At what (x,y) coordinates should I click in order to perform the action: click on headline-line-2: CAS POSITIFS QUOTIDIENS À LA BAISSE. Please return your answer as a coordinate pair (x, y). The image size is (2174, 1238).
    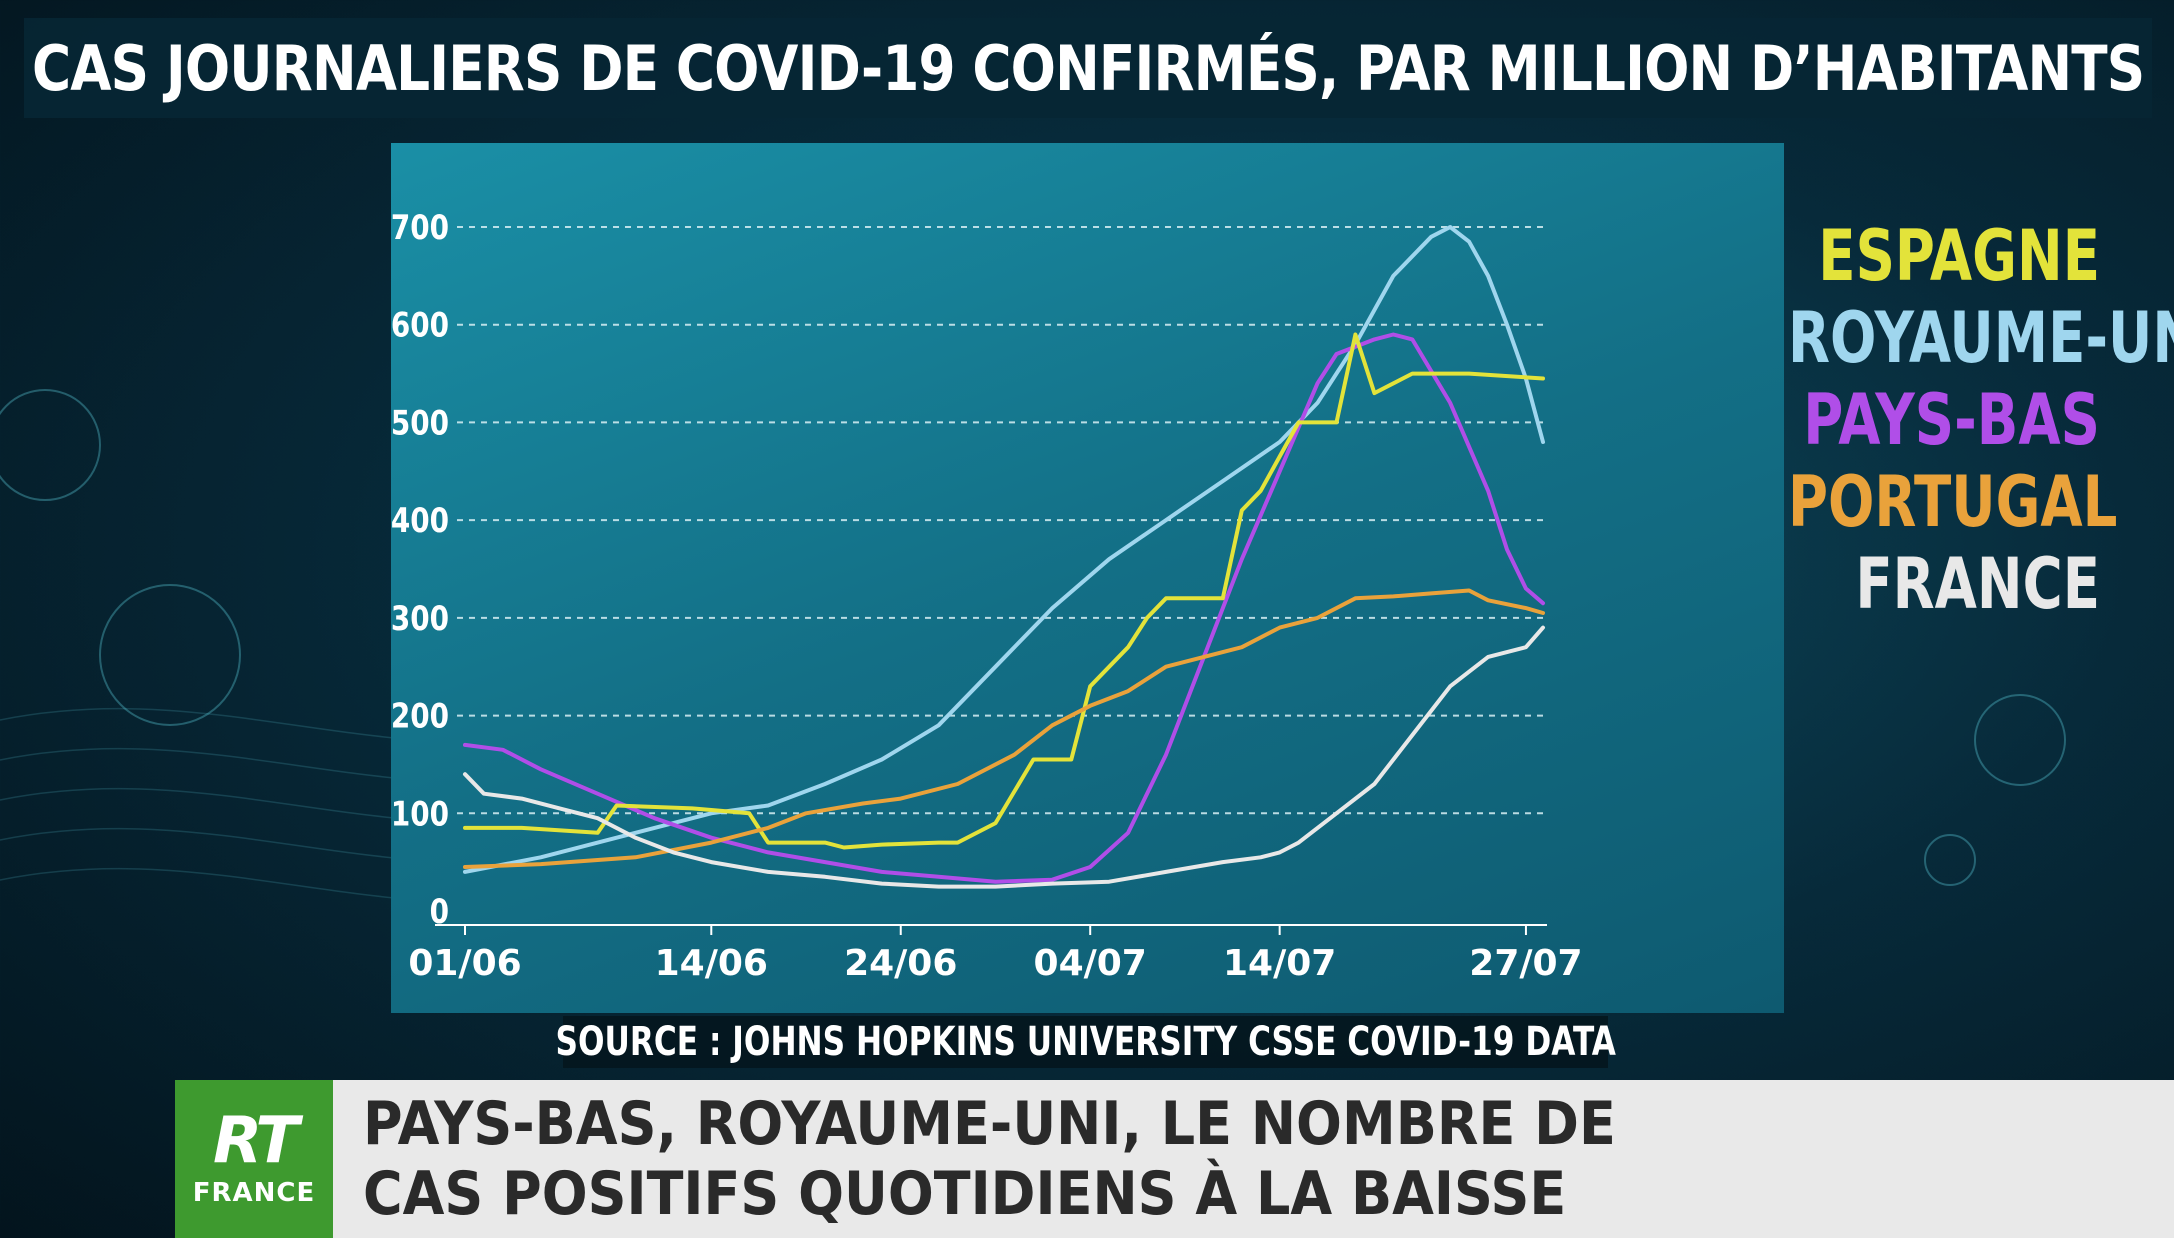
    Looking at the image, I should click on (965, 1194).